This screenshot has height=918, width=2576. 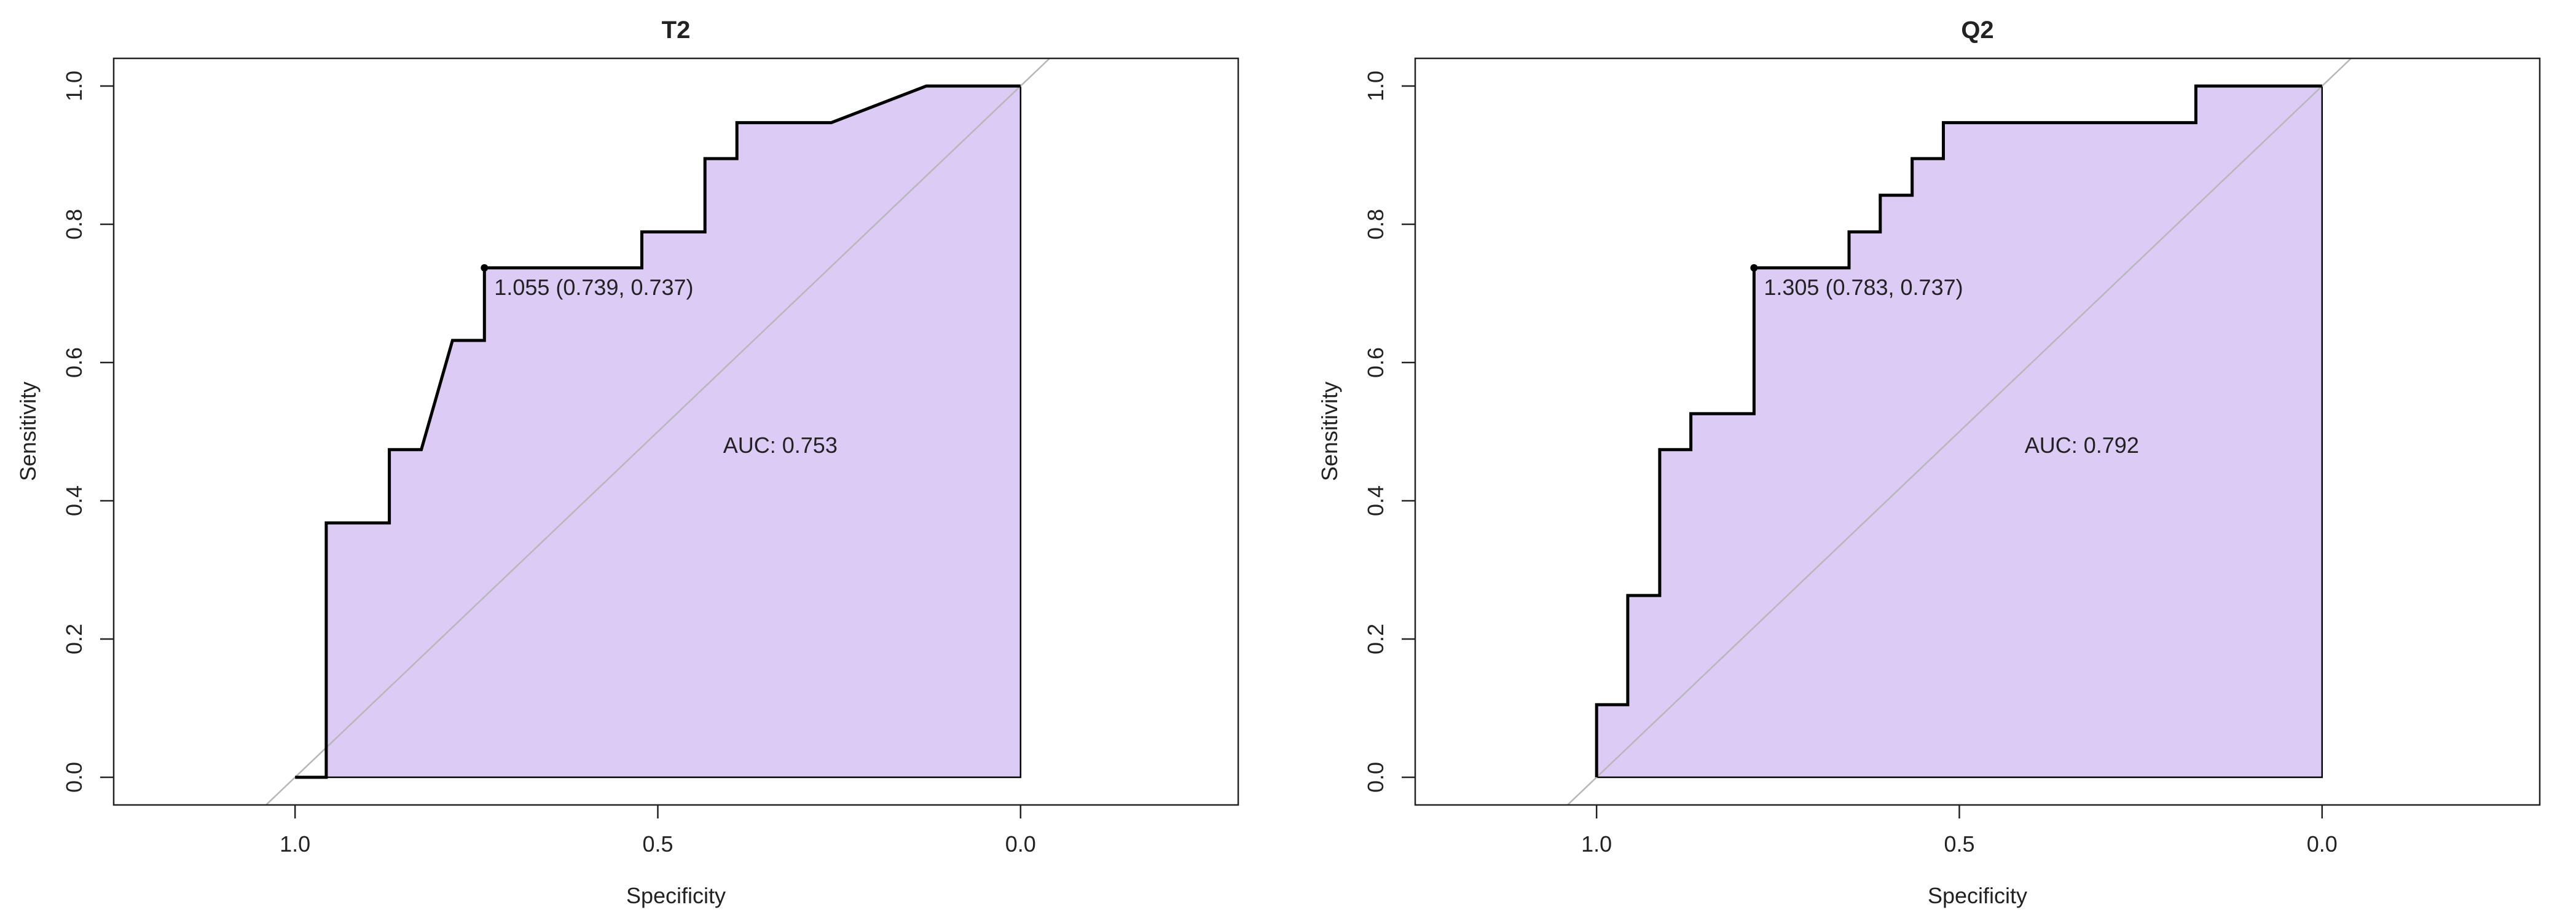 I want to click on panel-title: T2, so click(x=676, y=30).